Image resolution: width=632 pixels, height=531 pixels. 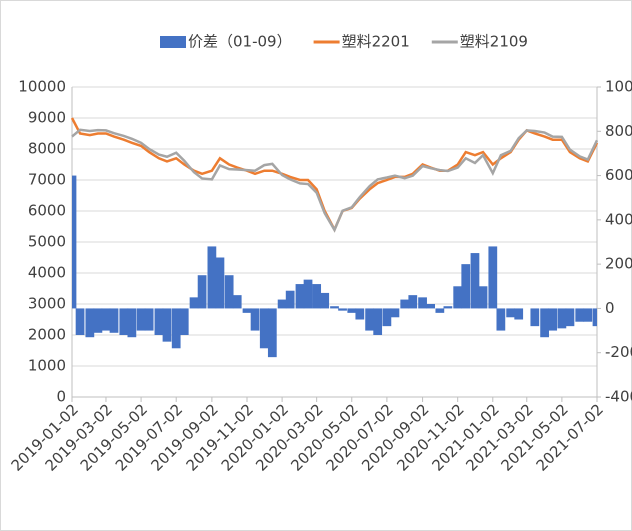 I want to click on y2-tick-label: -400, so click(x=618, y=397).